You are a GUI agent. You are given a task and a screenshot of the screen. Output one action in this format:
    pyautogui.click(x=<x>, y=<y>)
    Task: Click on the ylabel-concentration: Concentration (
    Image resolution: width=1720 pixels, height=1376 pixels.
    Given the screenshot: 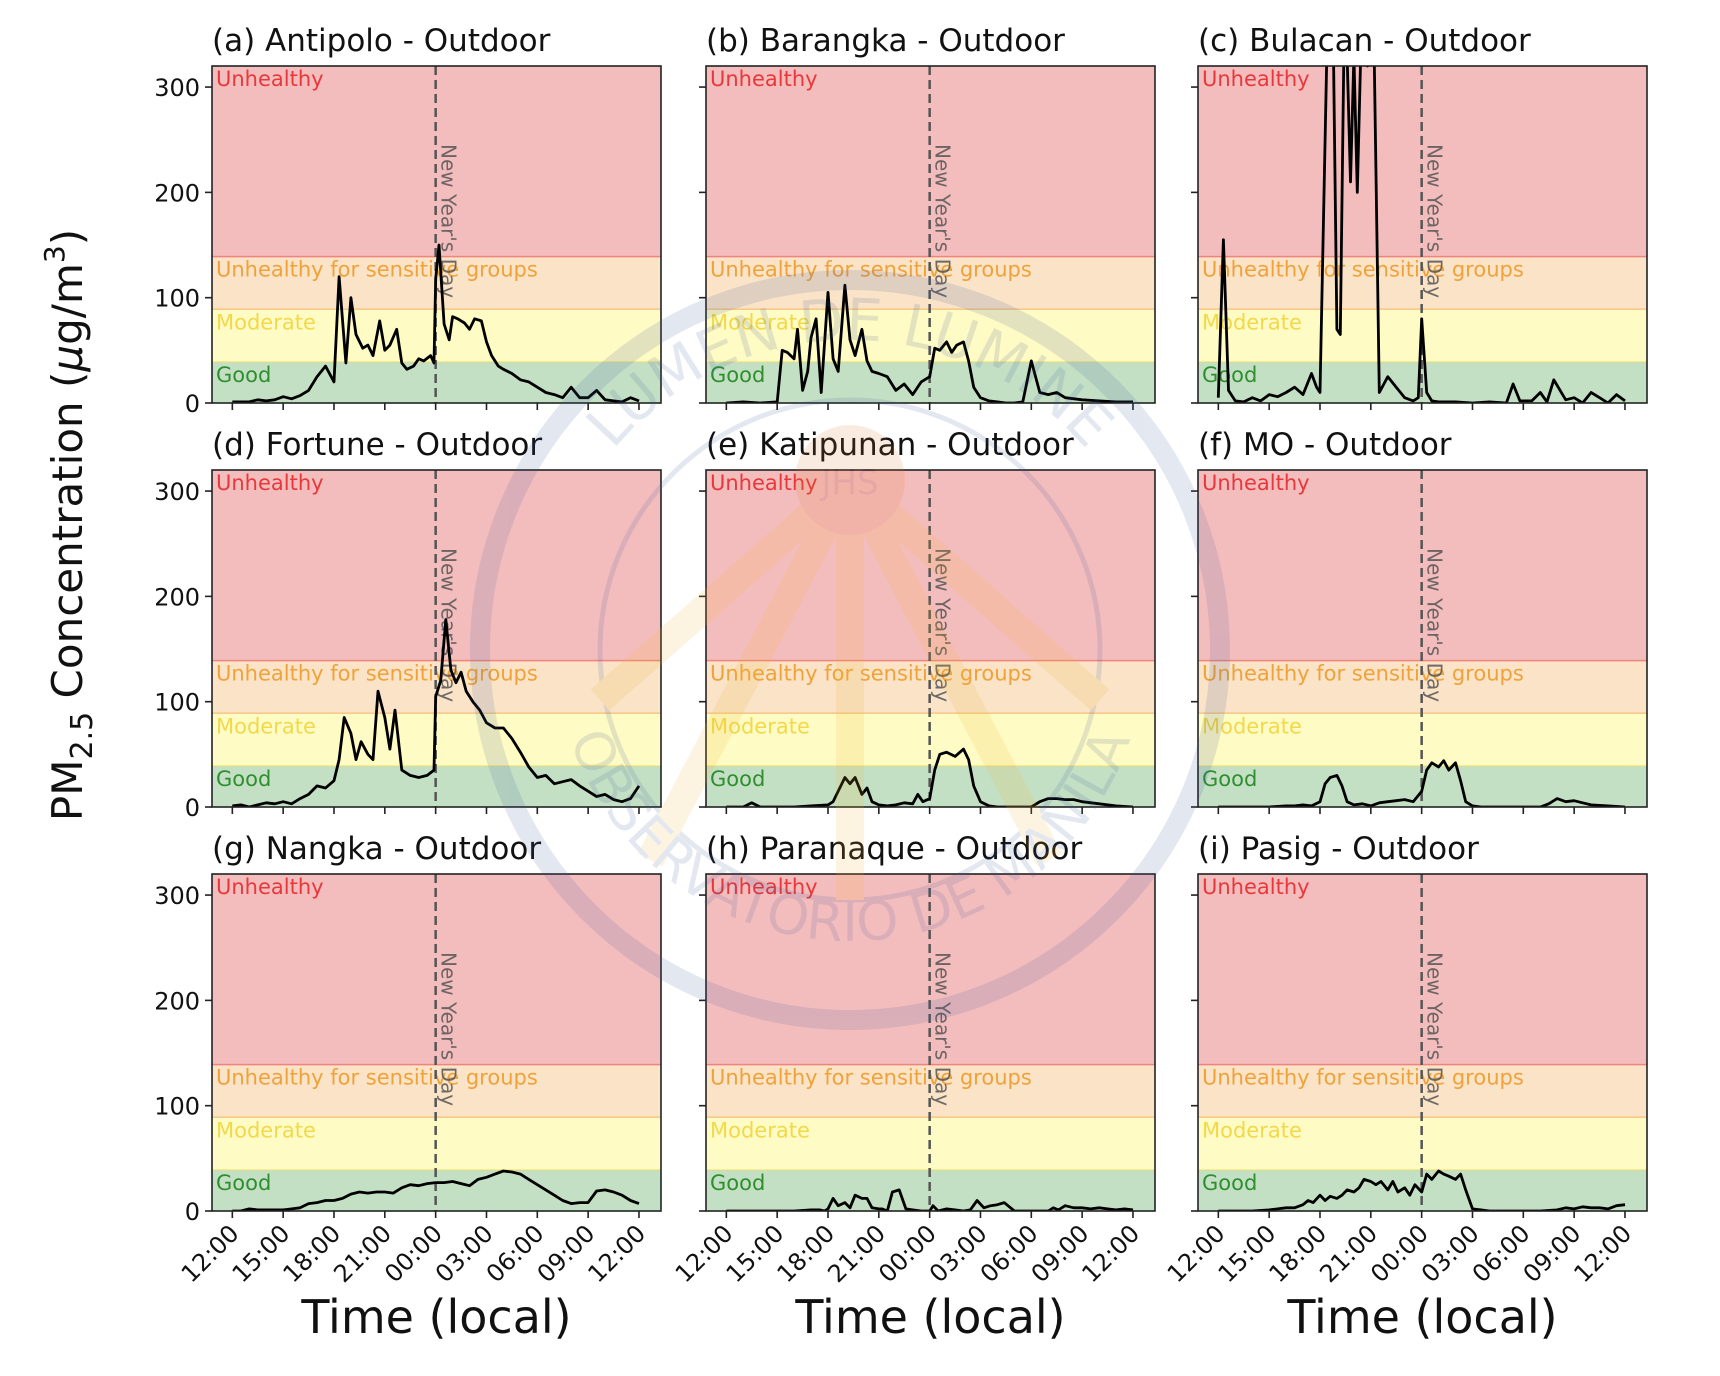 What is the action you would take?
    pyautogui.click(x=67, y=542)
    